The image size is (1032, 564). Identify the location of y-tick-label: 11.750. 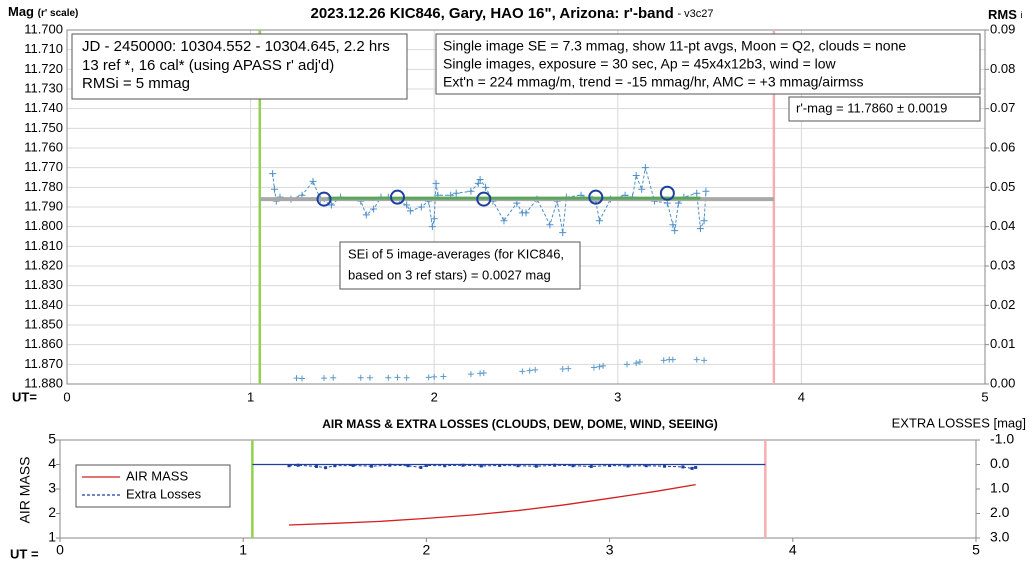
(43, 127).